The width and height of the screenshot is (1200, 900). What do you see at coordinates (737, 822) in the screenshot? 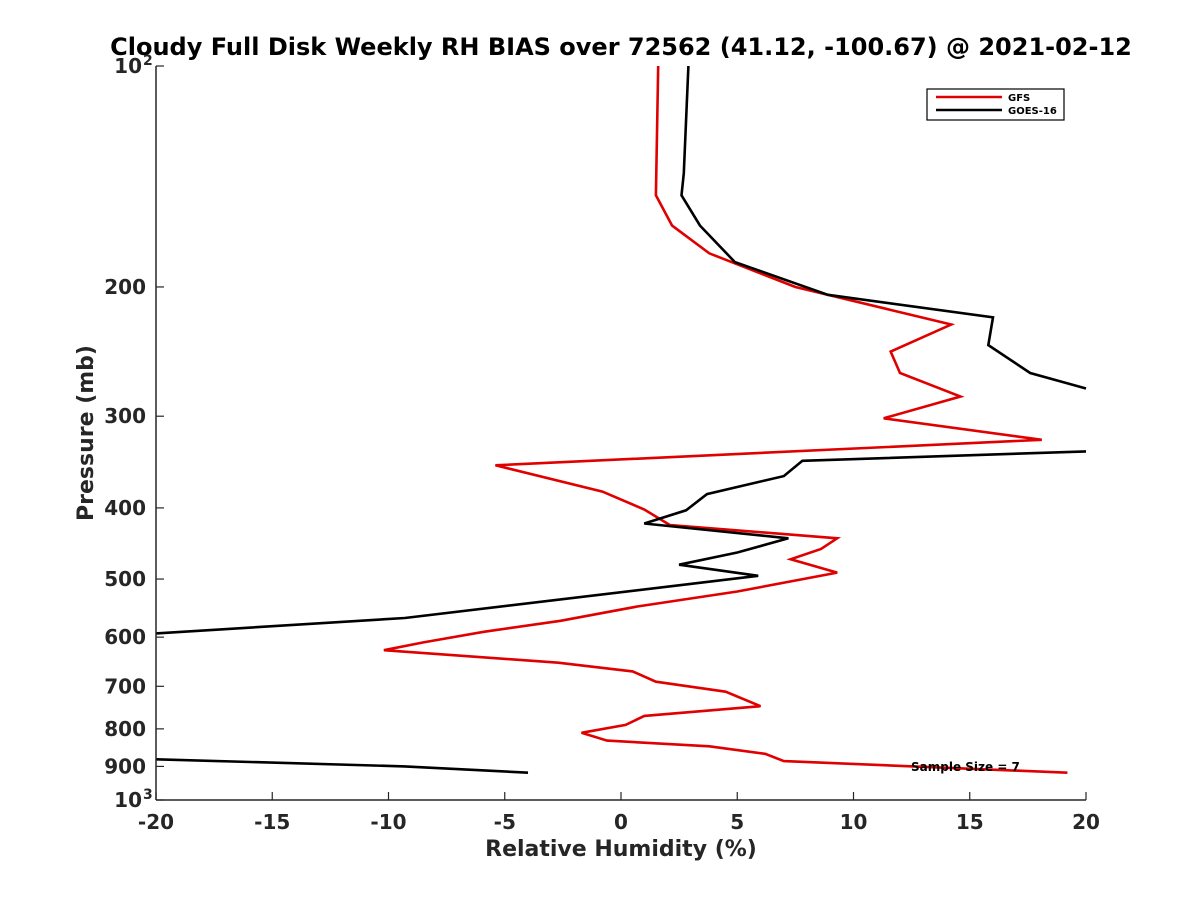
I see `x-tick-label: 5` at bounding box center [737, 822].